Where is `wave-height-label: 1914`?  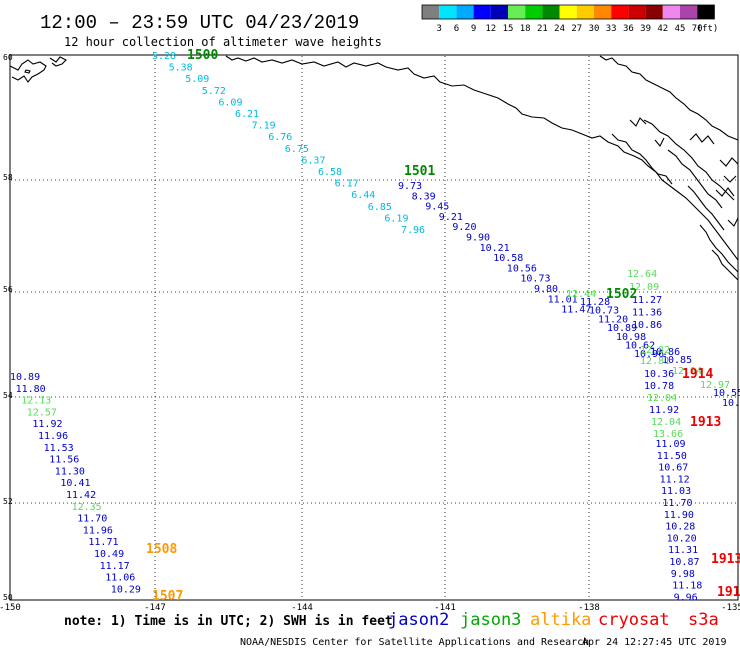
wave-height-label: 1914 is located at coordinates (697, 374).